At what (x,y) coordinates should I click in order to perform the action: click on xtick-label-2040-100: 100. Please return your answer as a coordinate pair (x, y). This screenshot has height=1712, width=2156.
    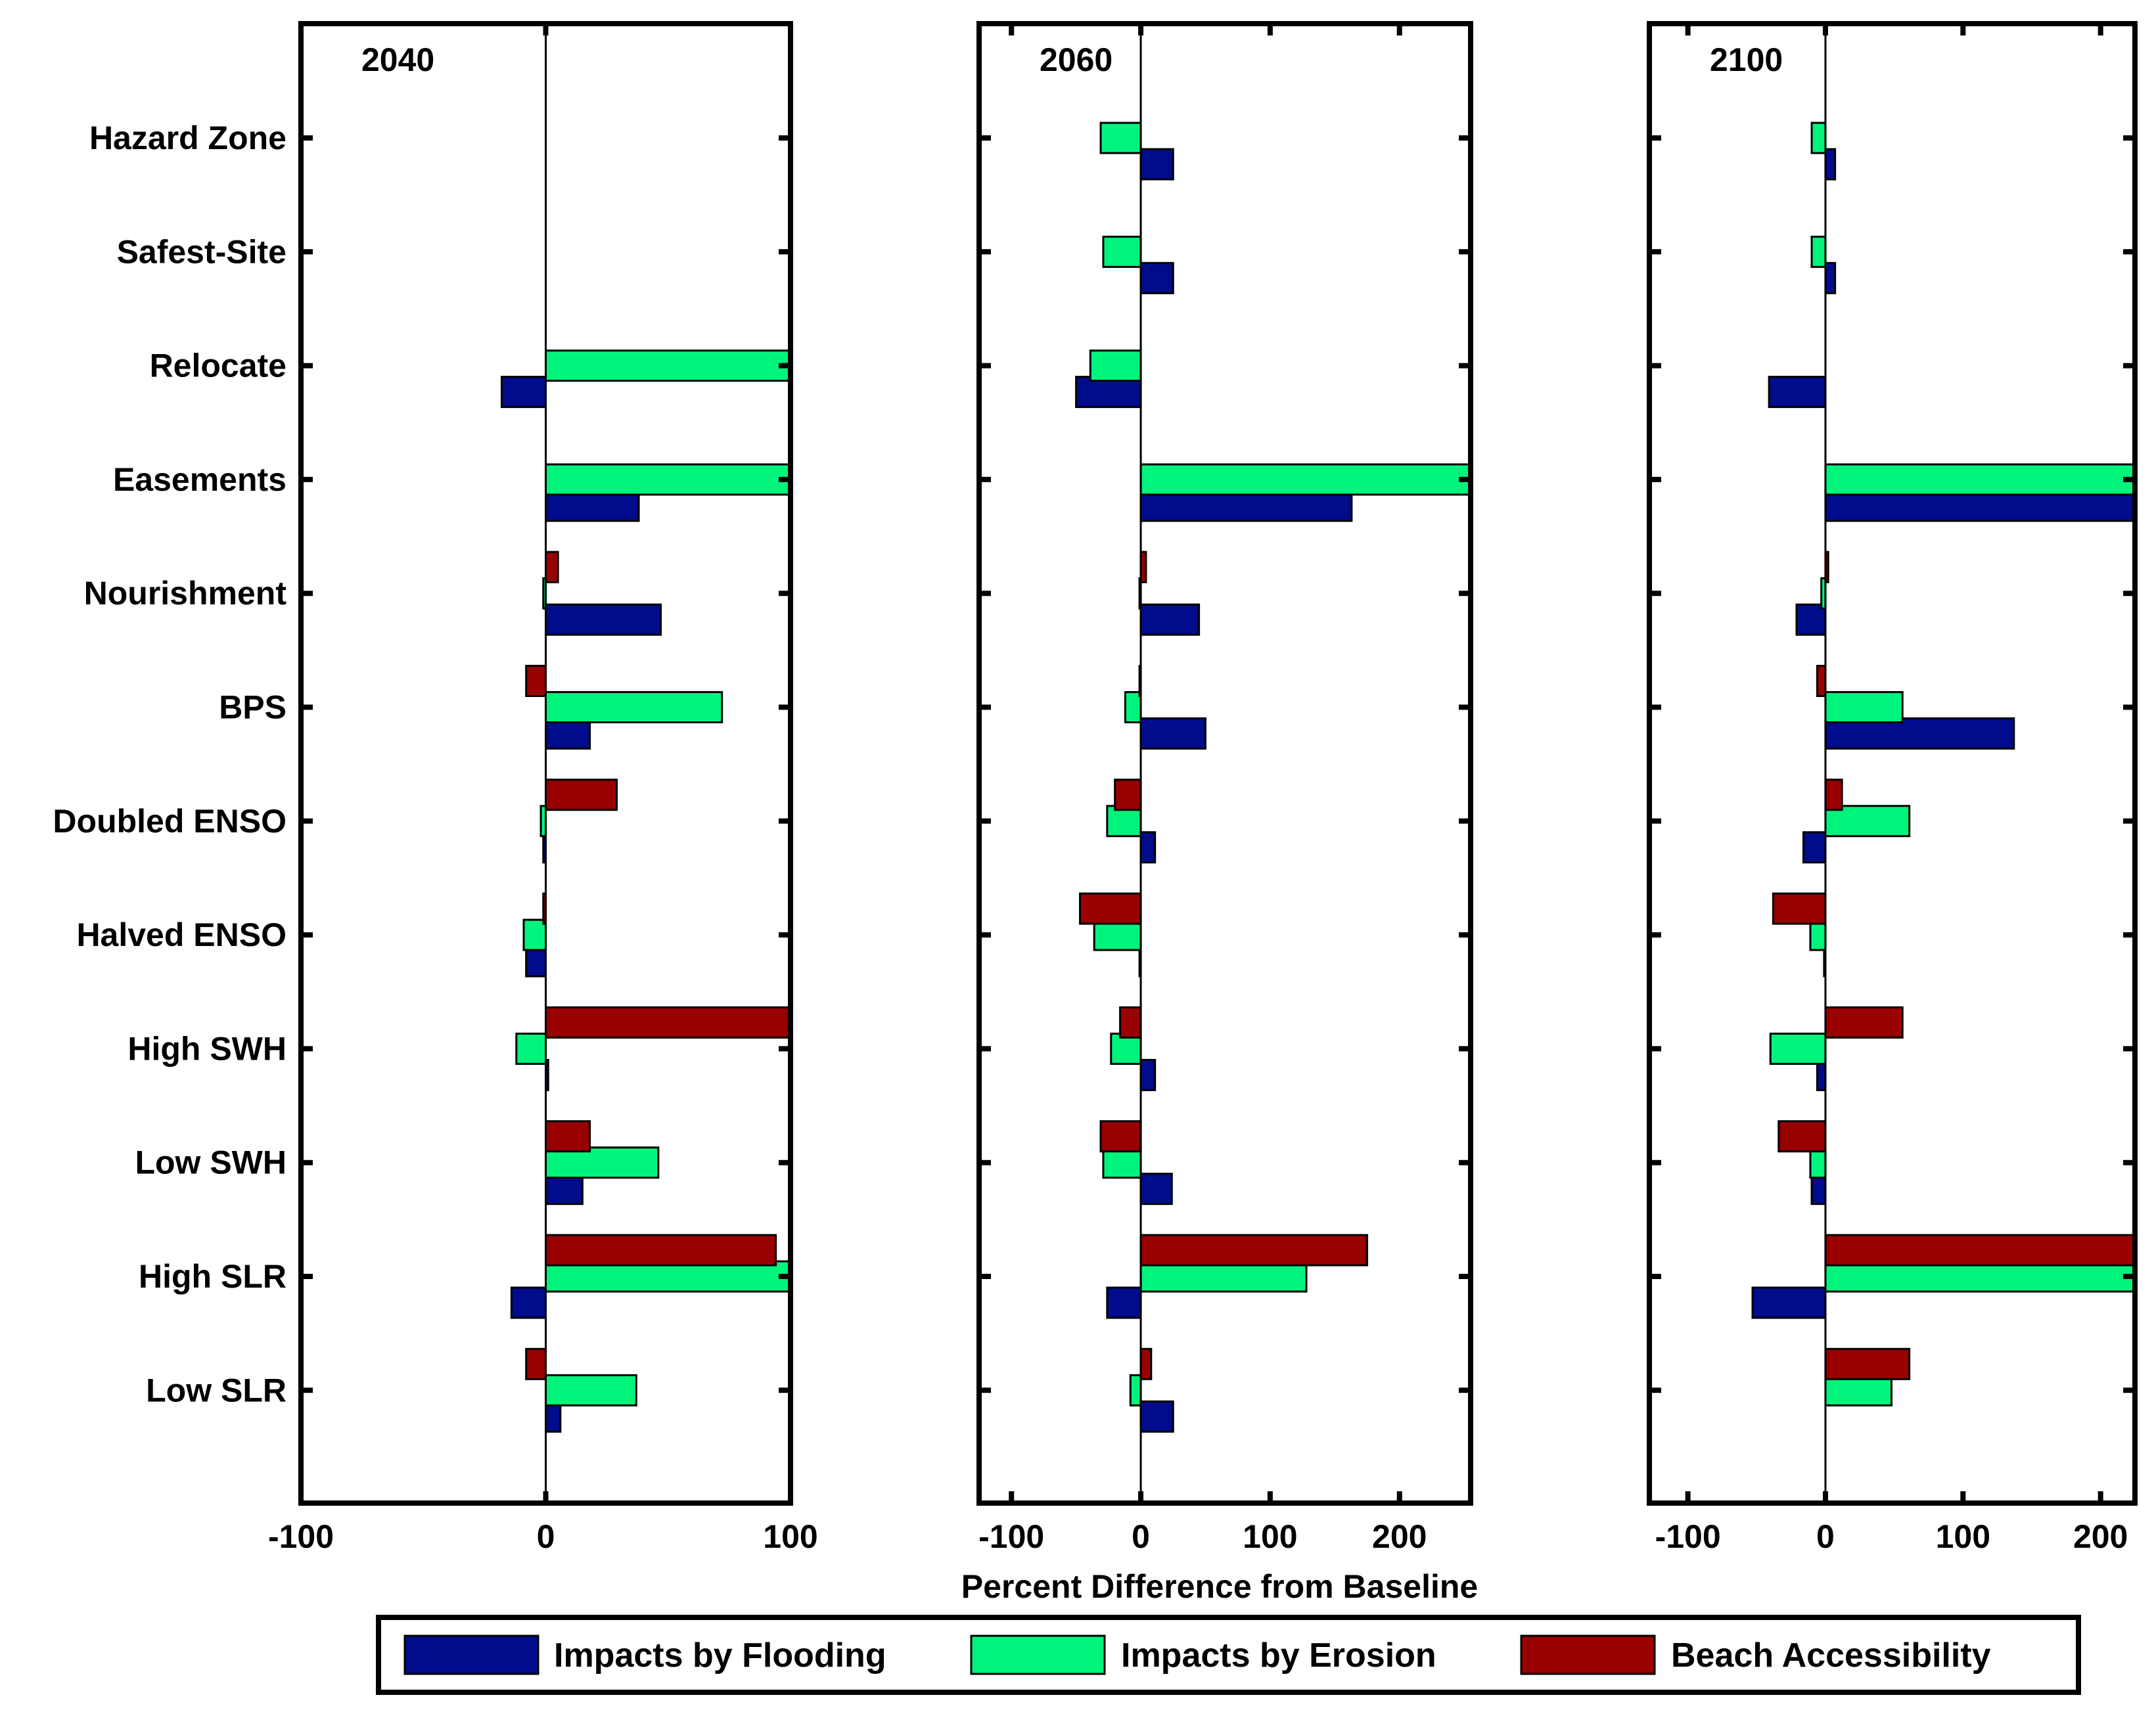
    Looking at the image, I should click on (790, 1536).